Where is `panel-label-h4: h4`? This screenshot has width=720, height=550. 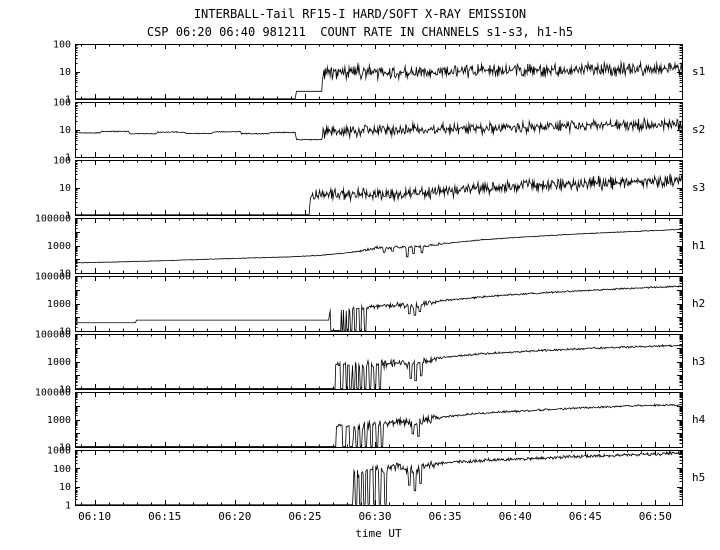 panel-label-h4: h4 is located at coordinates (699, 419).